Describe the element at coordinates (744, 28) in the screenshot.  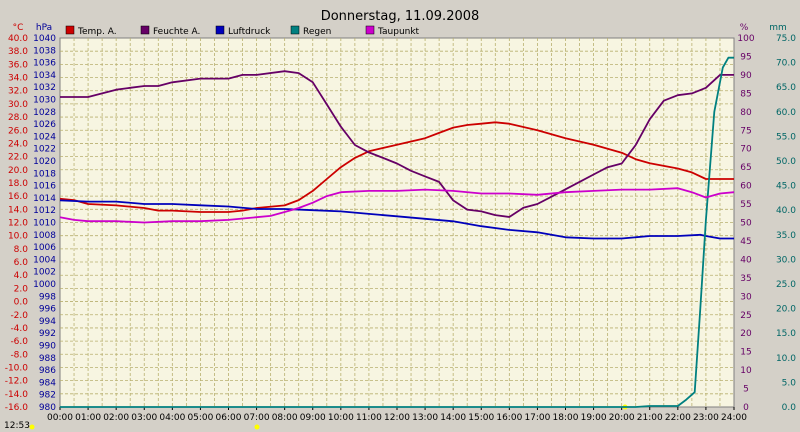
I see `humidity-unit-label: %` at that location.